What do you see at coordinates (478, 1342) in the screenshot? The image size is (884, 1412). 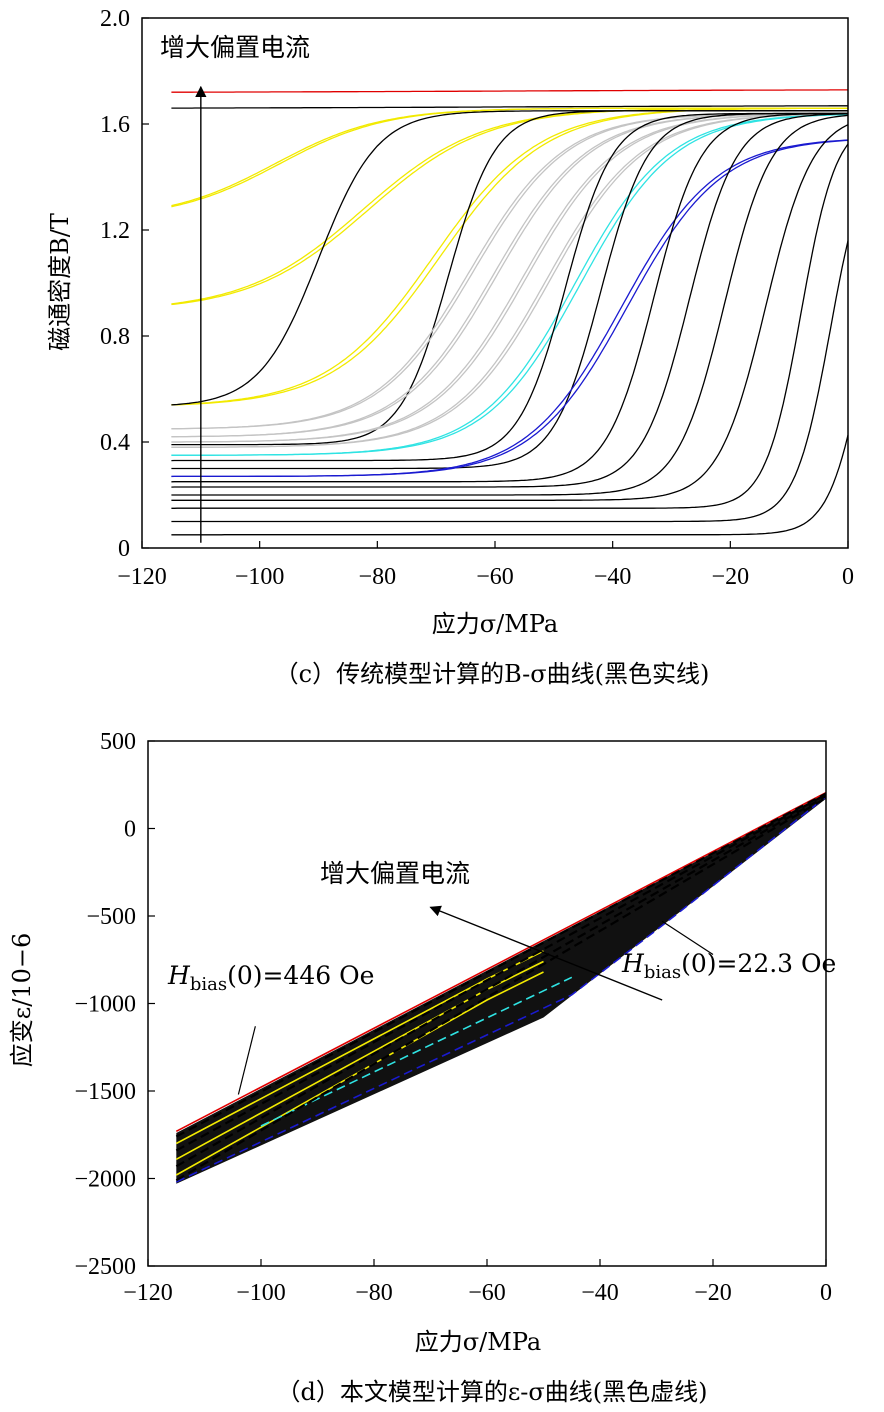 I see `d-xlabel: 应力σ/MPa` at bounding box center [478, 1342].